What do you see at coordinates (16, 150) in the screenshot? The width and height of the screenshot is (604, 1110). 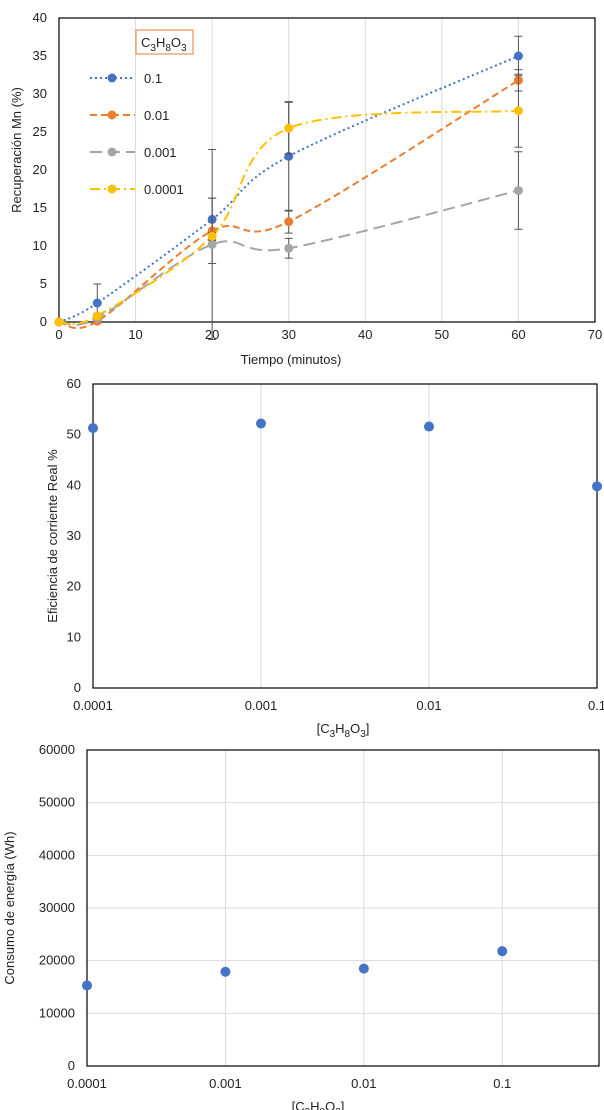 I see `y-axis-label: Recuperación Mn (%)` at bounding box center [16, 150].